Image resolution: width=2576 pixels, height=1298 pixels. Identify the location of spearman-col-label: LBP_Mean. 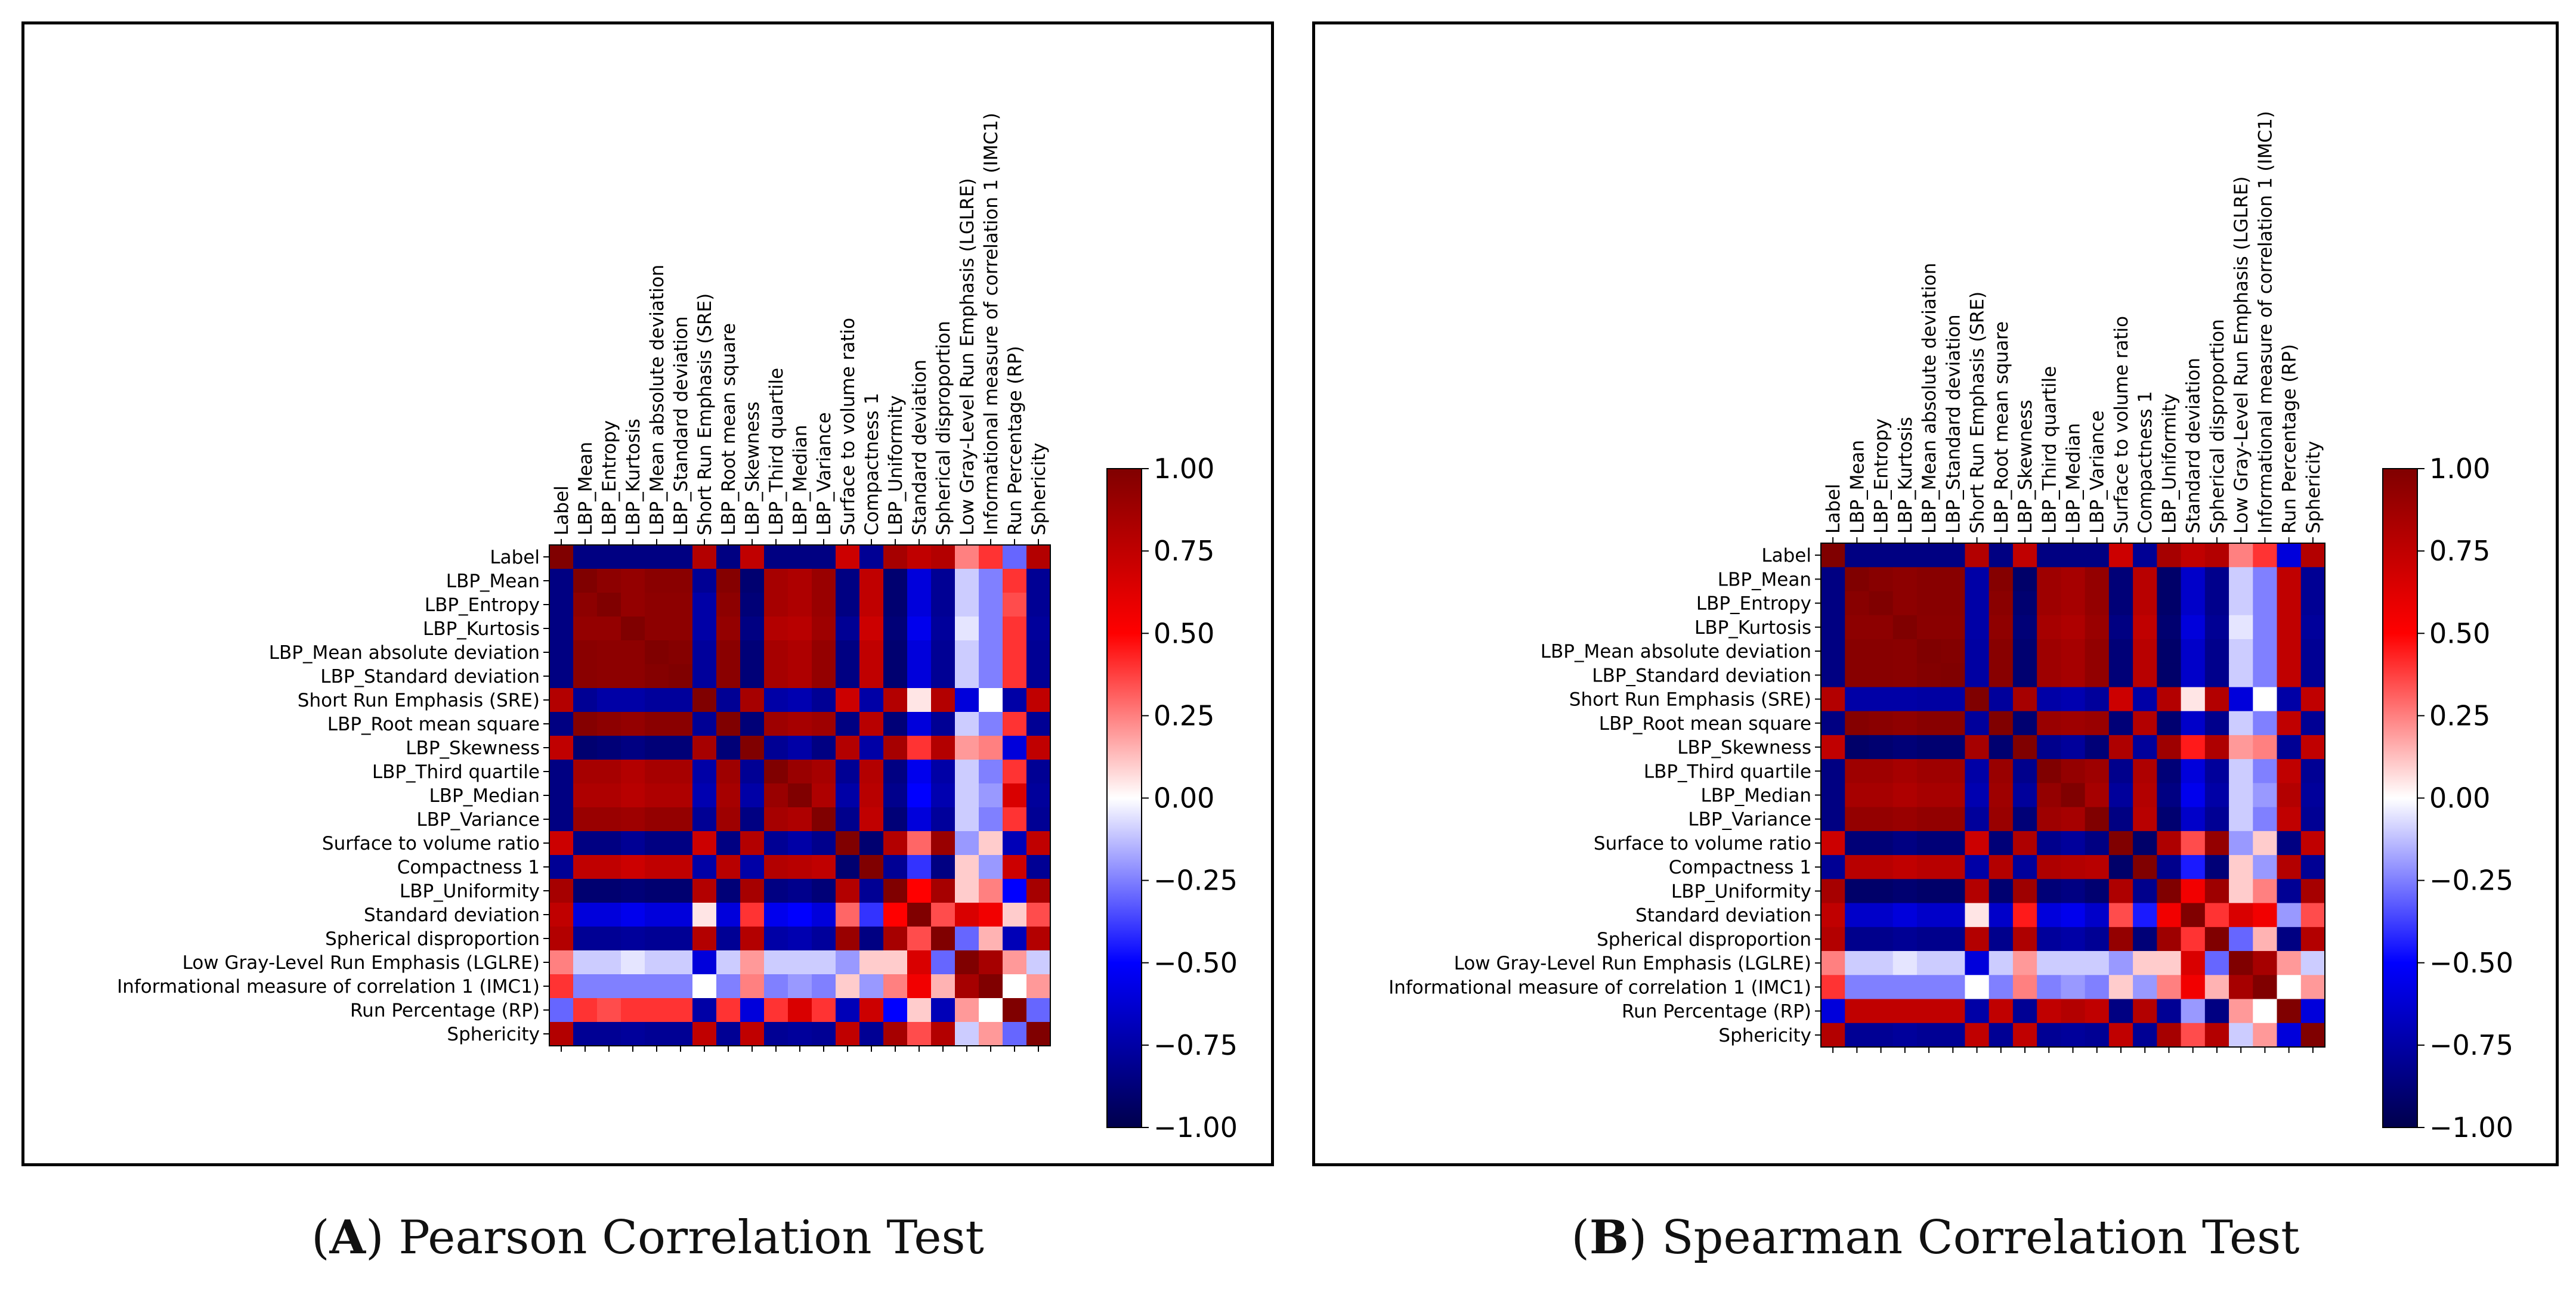
(1857, 487).